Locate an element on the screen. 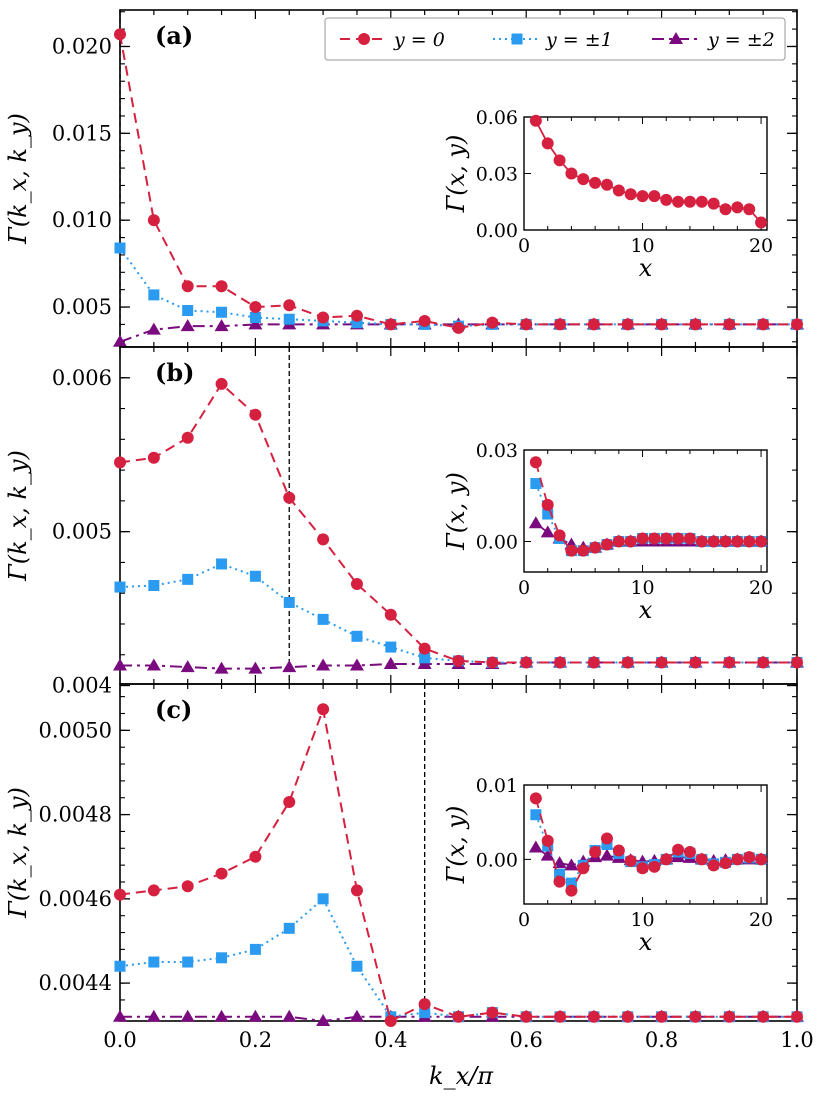 The image size is (823, 1096). x-axis-label: k_x/π is located at coordinates (461, 1076).